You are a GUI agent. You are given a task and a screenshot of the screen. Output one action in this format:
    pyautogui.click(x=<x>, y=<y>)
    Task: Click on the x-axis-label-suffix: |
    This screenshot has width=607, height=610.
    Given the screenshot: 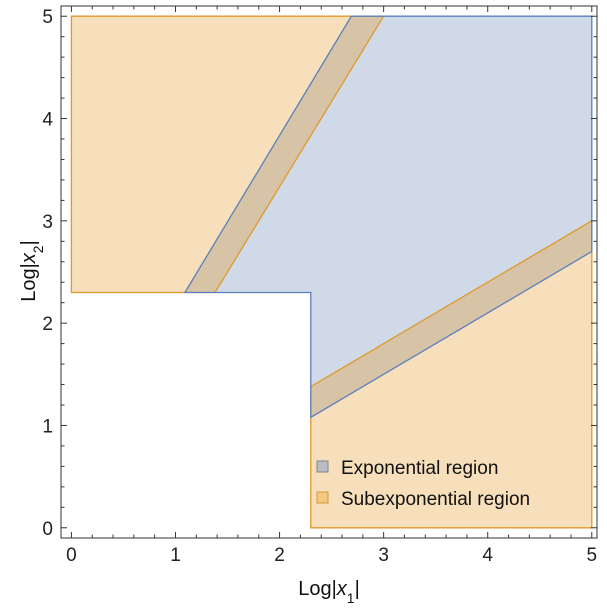 What is the action you would take?
    pyautogui.click(x=357, y=589)
    